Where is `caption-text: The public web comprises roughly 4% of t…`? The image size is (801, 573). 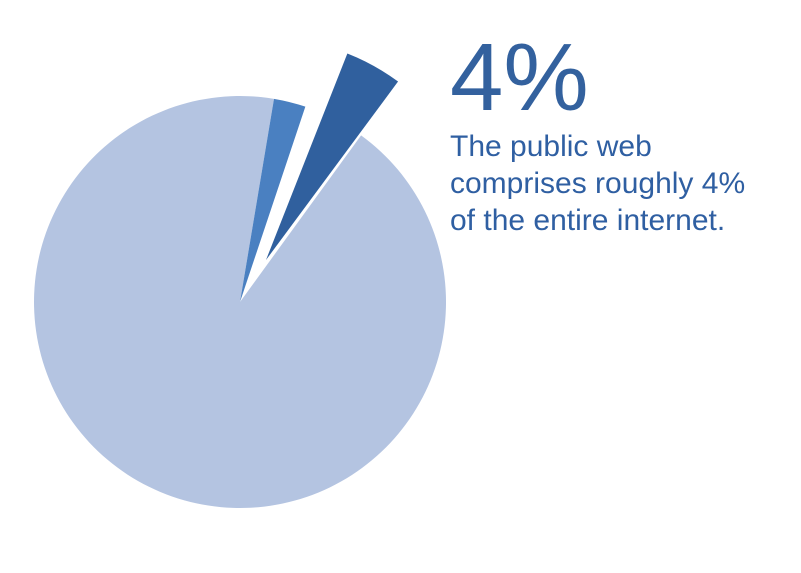 caption-text: The public web comprises roughly 4% of t… is located at coordinates (598, 183).